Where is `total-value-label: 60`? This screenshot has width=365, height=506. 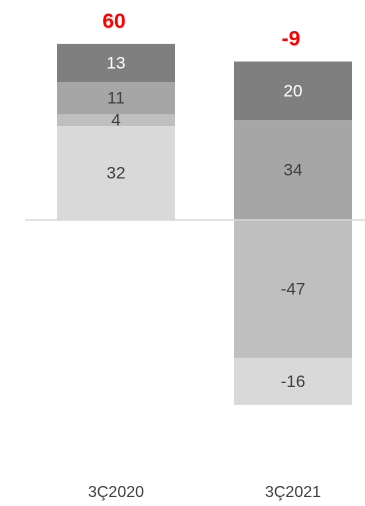
total-value-label: 60 is located at coordinates (113, 21).